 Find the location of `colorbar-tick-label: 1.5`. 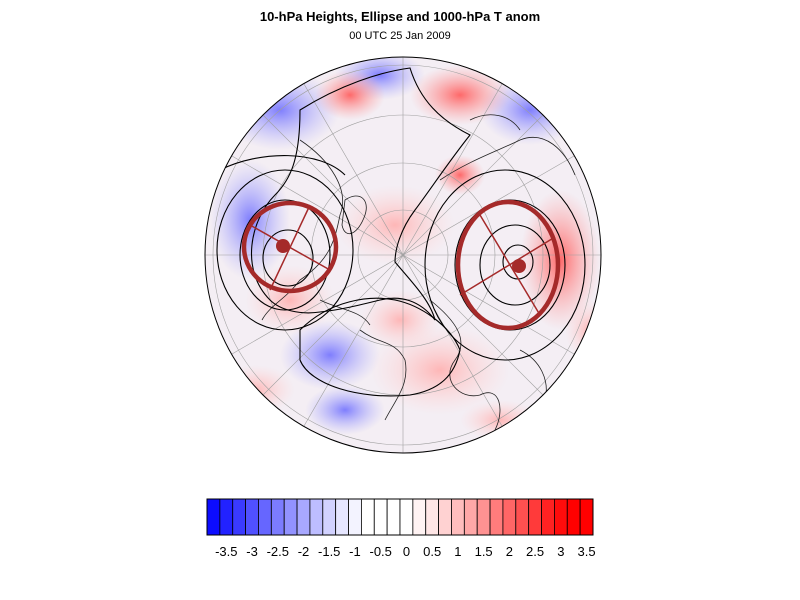

colorbar-tick-label: 1.5 is located at coordinates (484, 551).